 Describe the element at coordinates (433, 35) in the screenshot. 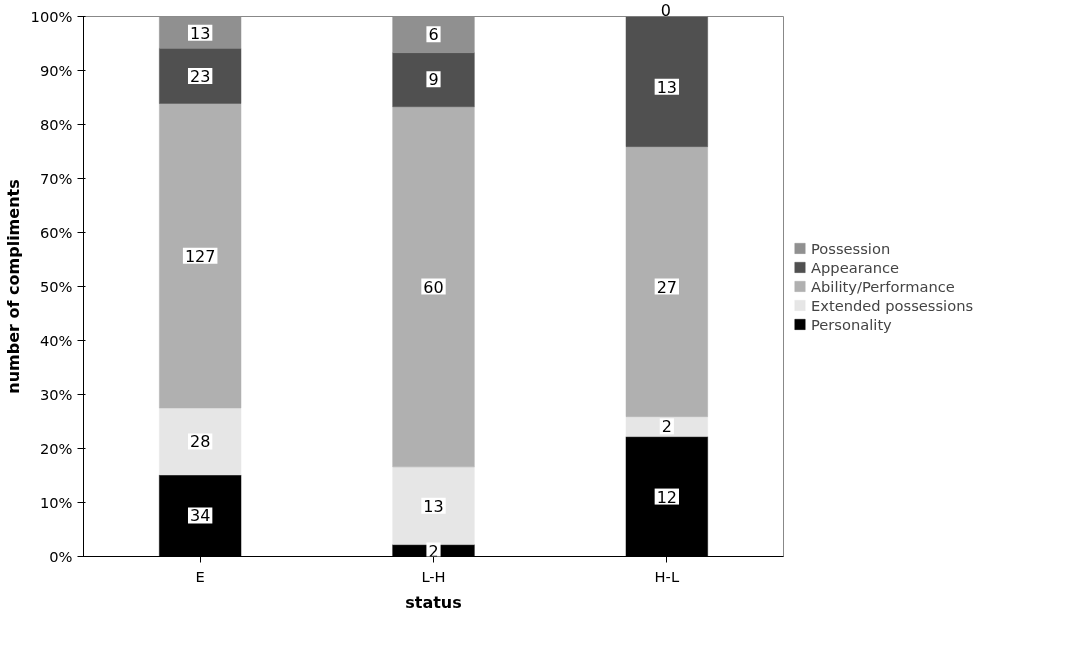

I see `annotation: 6` at that location.